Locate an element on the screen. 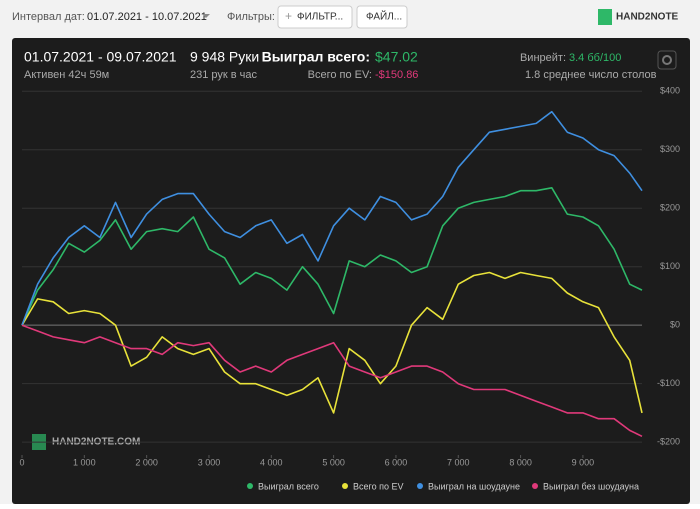 This screenshot has width=700, height=509. x-tick-label: 9 000 is located at coordinates (583, 462).